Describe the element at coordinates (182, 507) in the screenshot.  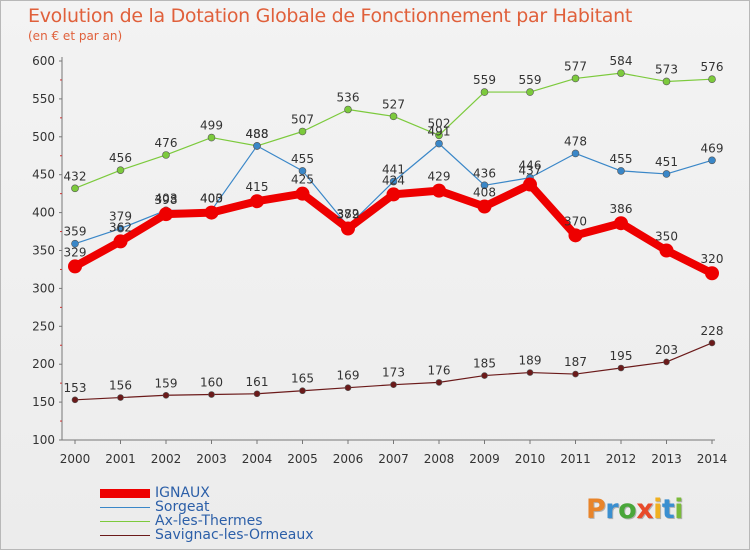
I see `legend-label-sorgeat: Sorgeat` at that location.